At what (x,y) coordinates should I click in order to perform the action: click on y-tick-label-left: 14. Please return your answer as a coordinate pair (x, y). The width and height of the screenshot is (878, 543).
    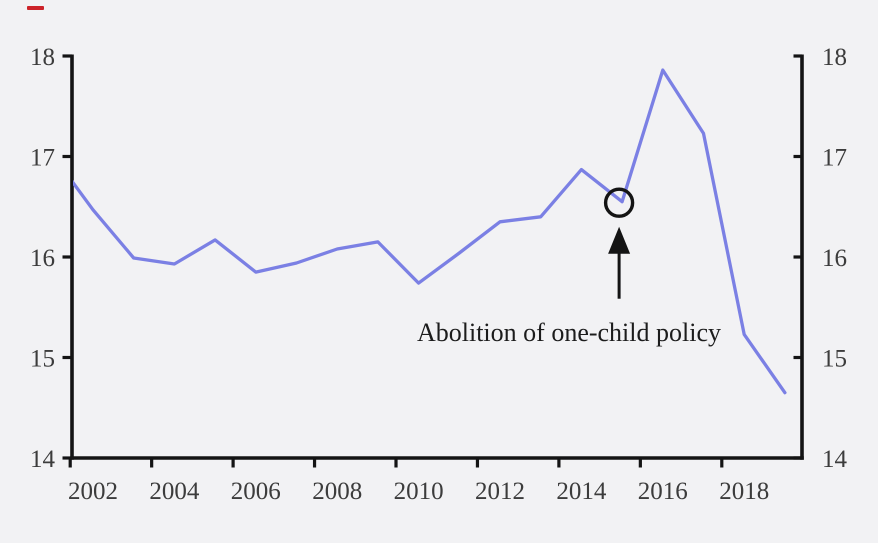
    Looking at the image, I should click on (43, 459).